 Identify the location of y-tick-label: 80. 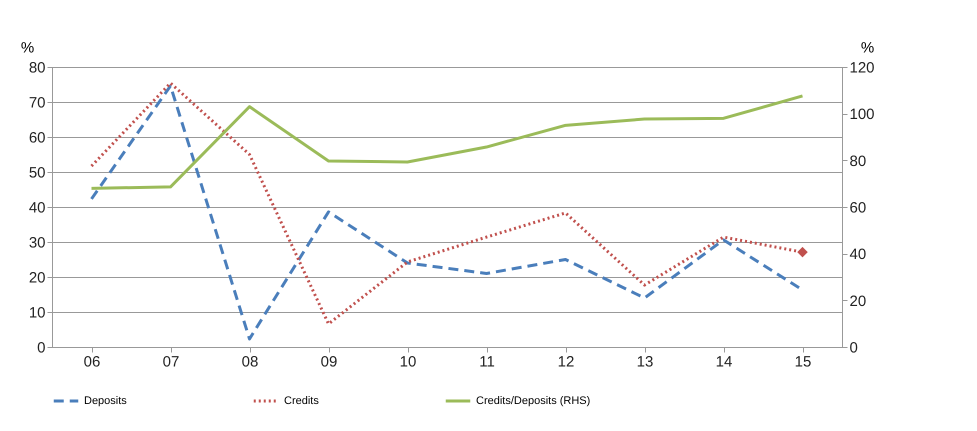
(37, 68).